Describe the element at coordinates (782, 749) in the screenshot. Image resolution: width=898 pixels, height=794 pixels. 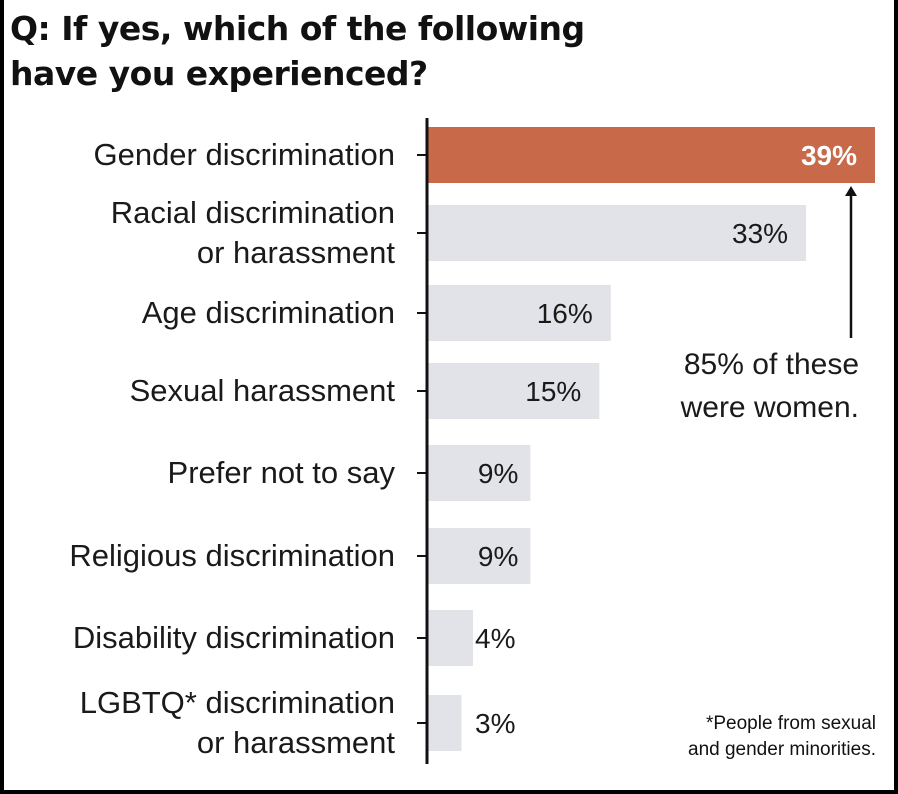
I see `footnote-line-1: and gender minorities.` at that location.